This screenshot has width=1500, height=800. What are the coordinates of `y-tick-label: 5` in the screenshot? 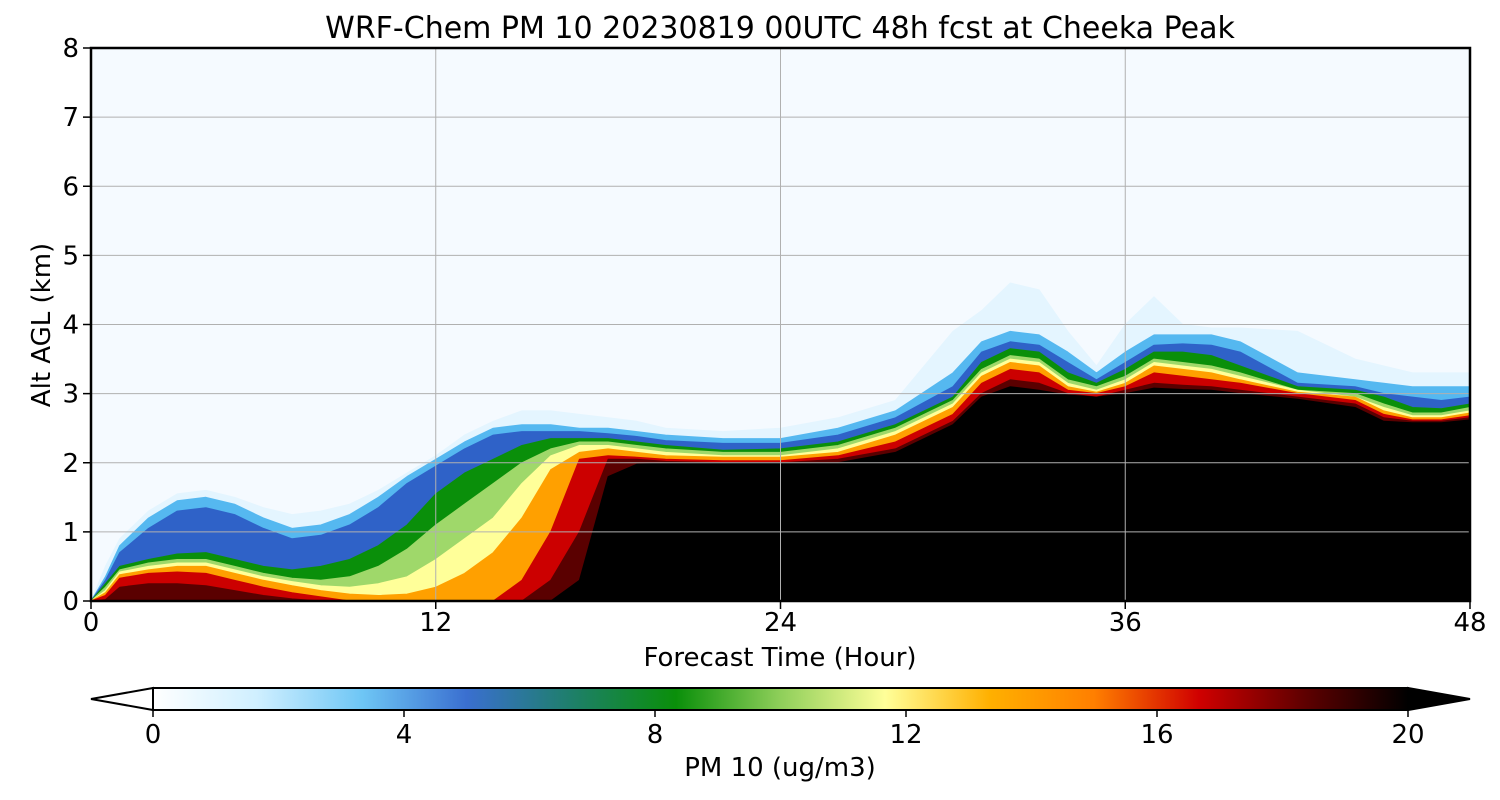 It's located at (70, 256).